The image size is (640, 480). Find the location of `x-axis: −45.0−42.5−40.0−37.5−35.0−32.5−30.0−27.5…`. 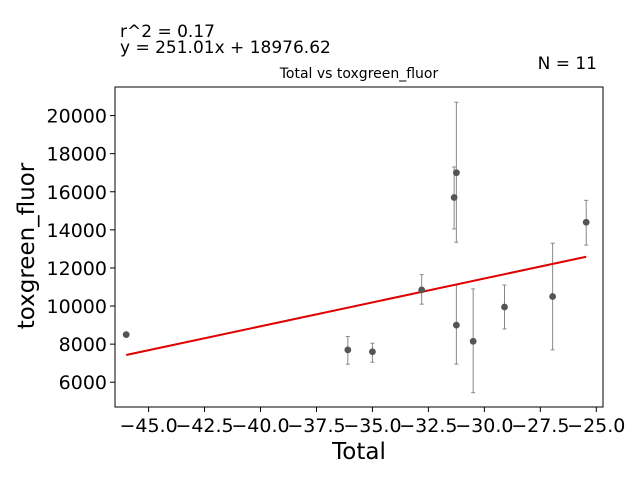

x-axis: −45.0−42.5−40.0−37.5−35.0−32.5−30.0−27.5… is located at coordinates (372, 422).